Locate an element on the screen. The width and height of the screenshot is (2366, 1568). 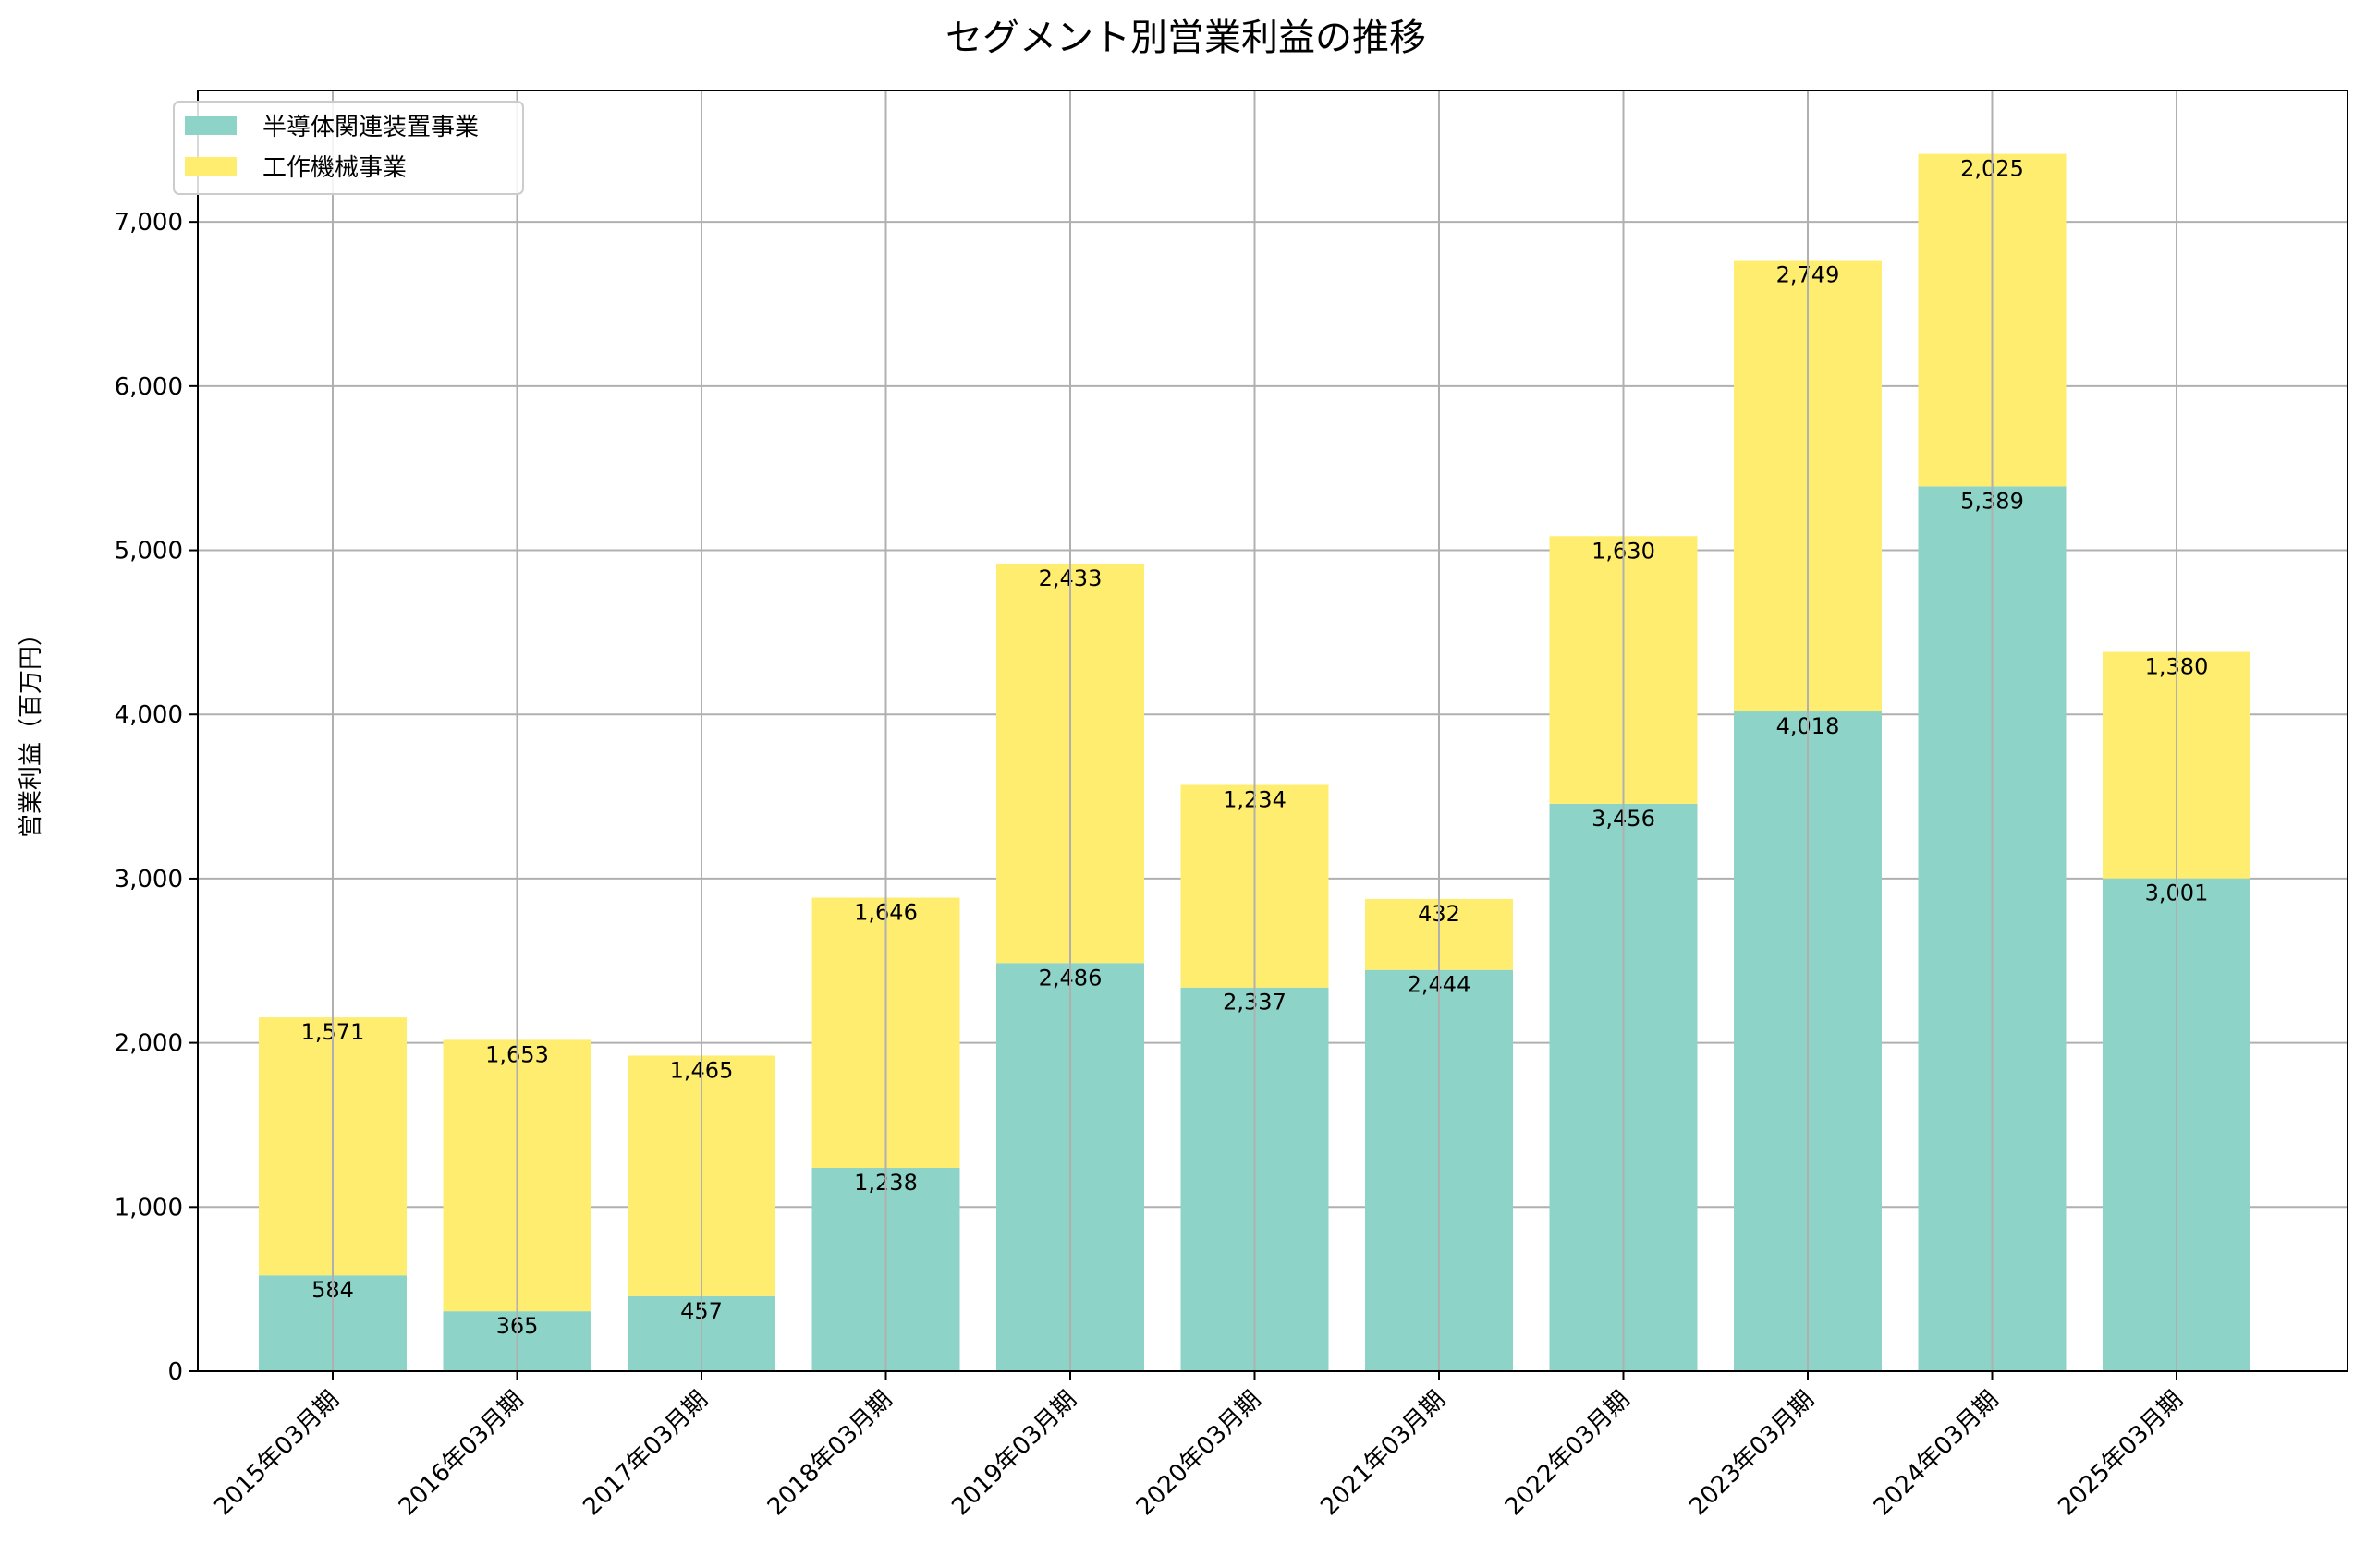
x-tick-label: 2020年03月期 is located at coordinates (1199, 1454).